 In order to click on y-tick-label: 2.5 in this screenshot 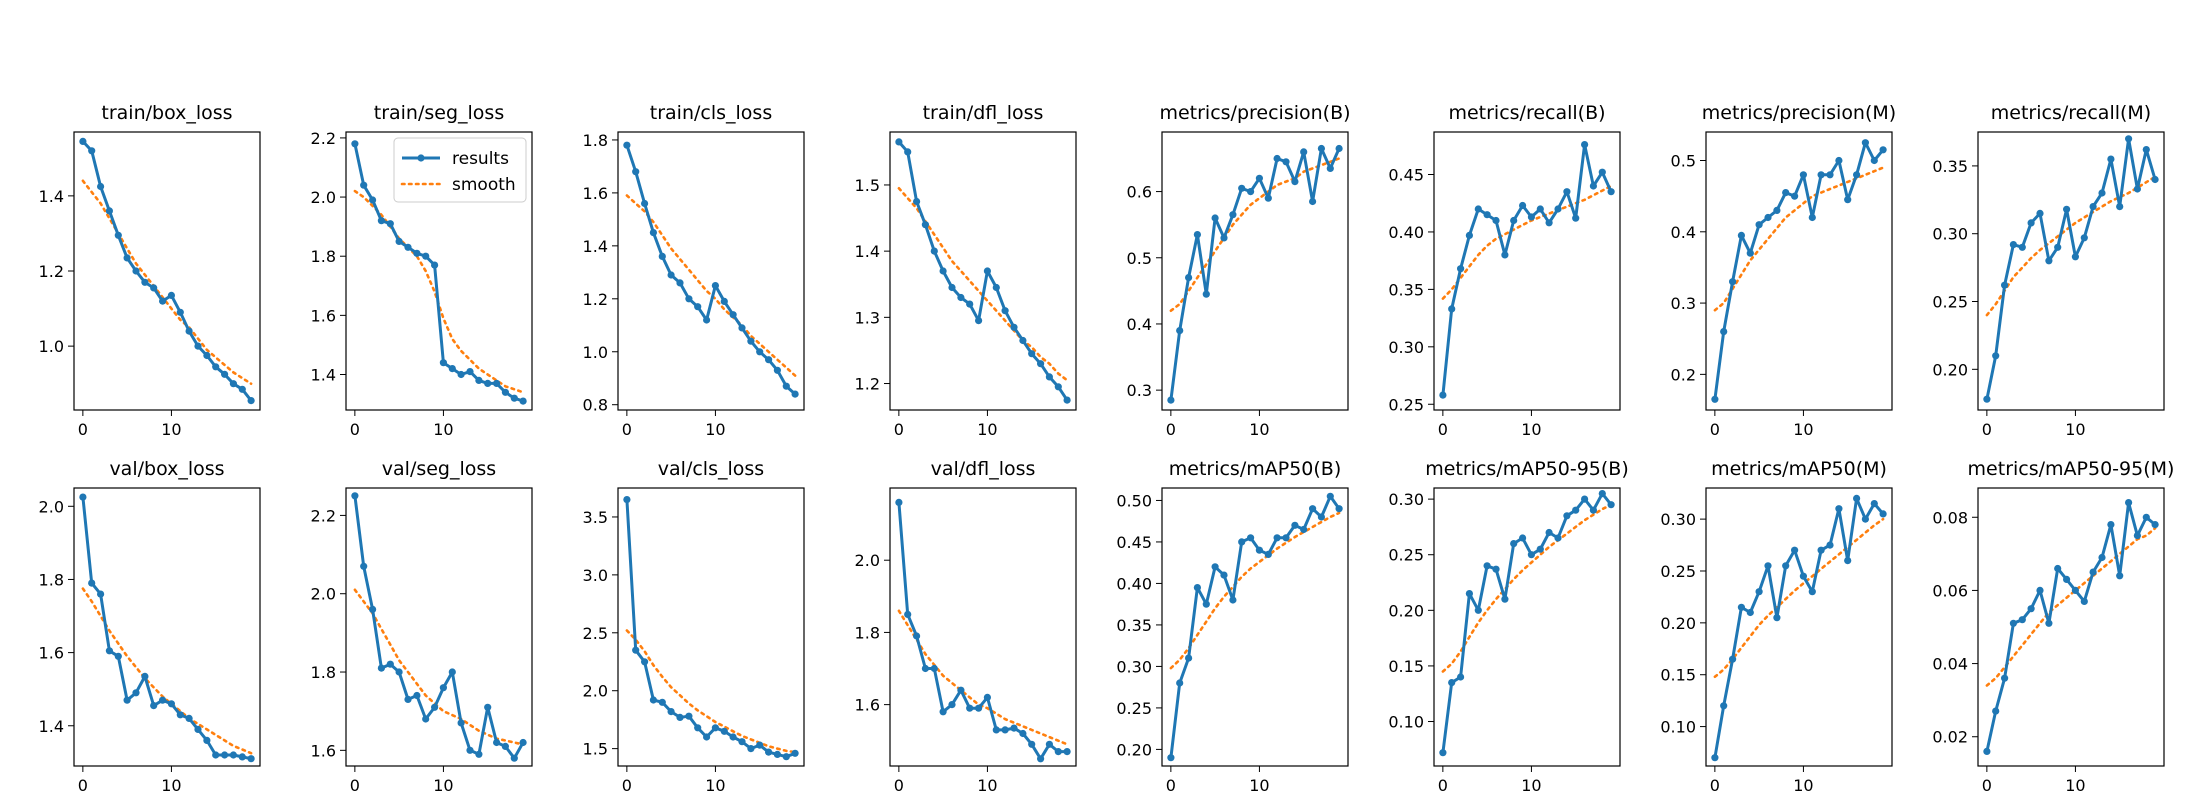, I will do `click(595, 633)`.